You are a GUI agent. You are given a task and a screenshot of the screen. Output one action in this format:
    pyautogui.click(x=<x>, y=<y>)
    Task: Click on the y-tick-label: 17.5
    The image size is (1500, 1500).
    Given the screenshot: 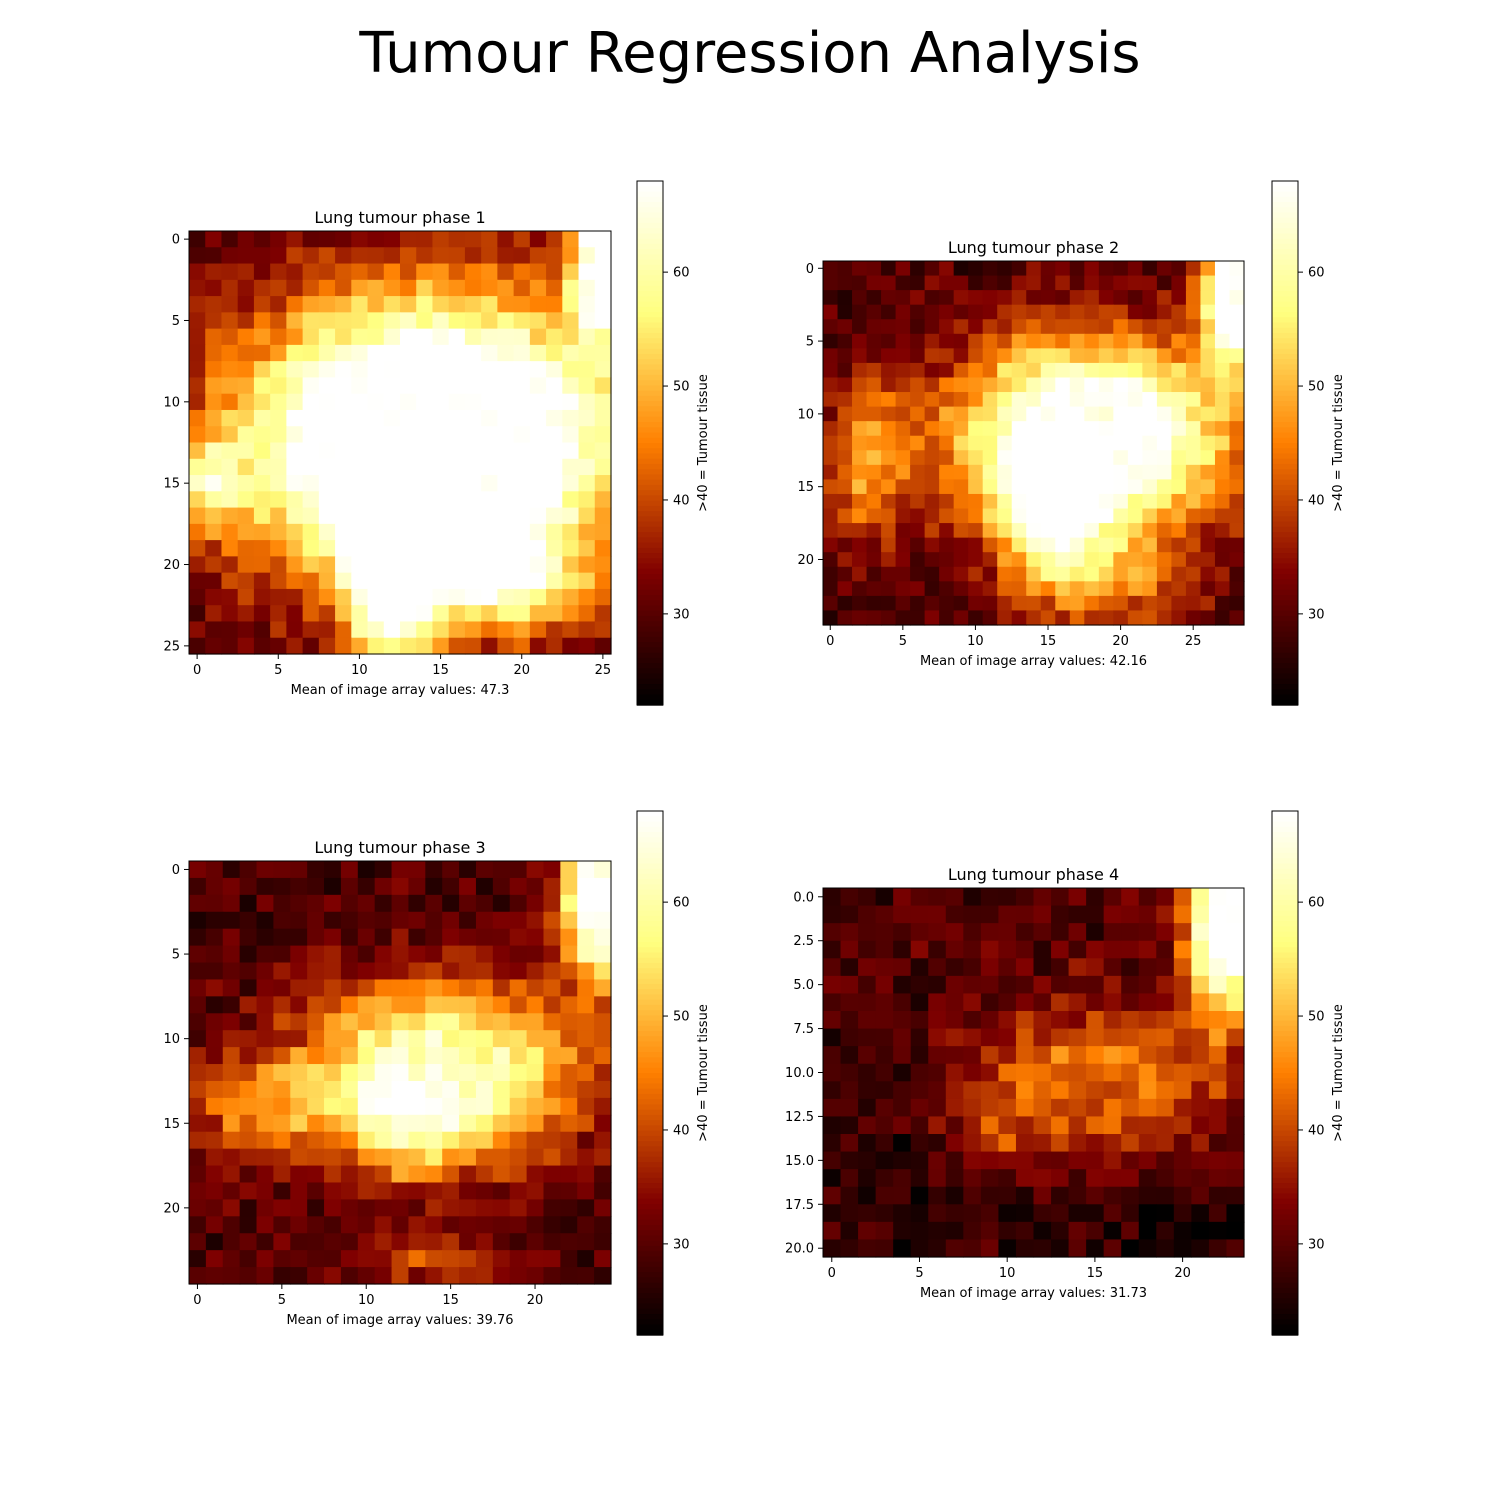 What is the action you would take?
    pyautogui.click(x=799, y=1205)
    